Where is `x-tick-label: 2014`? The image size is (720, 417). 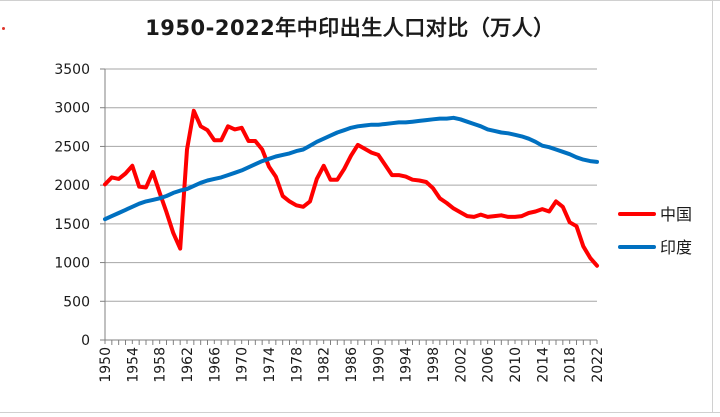
x-tick-label: 2014 is located at coordinates (543, 365).